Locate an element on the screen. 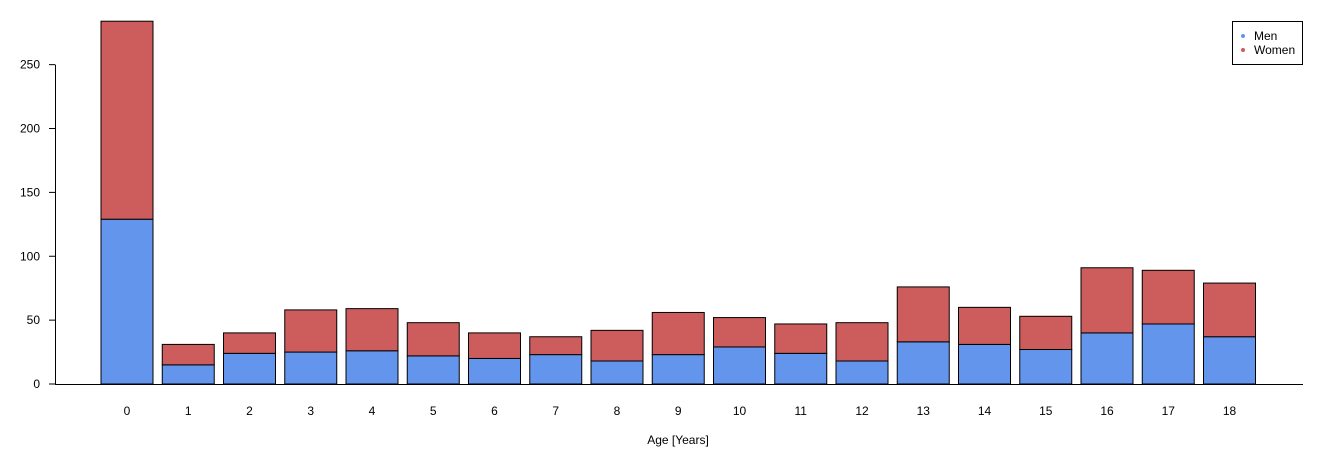  legend-label-women: Women is located at coordinates (1274, 50).